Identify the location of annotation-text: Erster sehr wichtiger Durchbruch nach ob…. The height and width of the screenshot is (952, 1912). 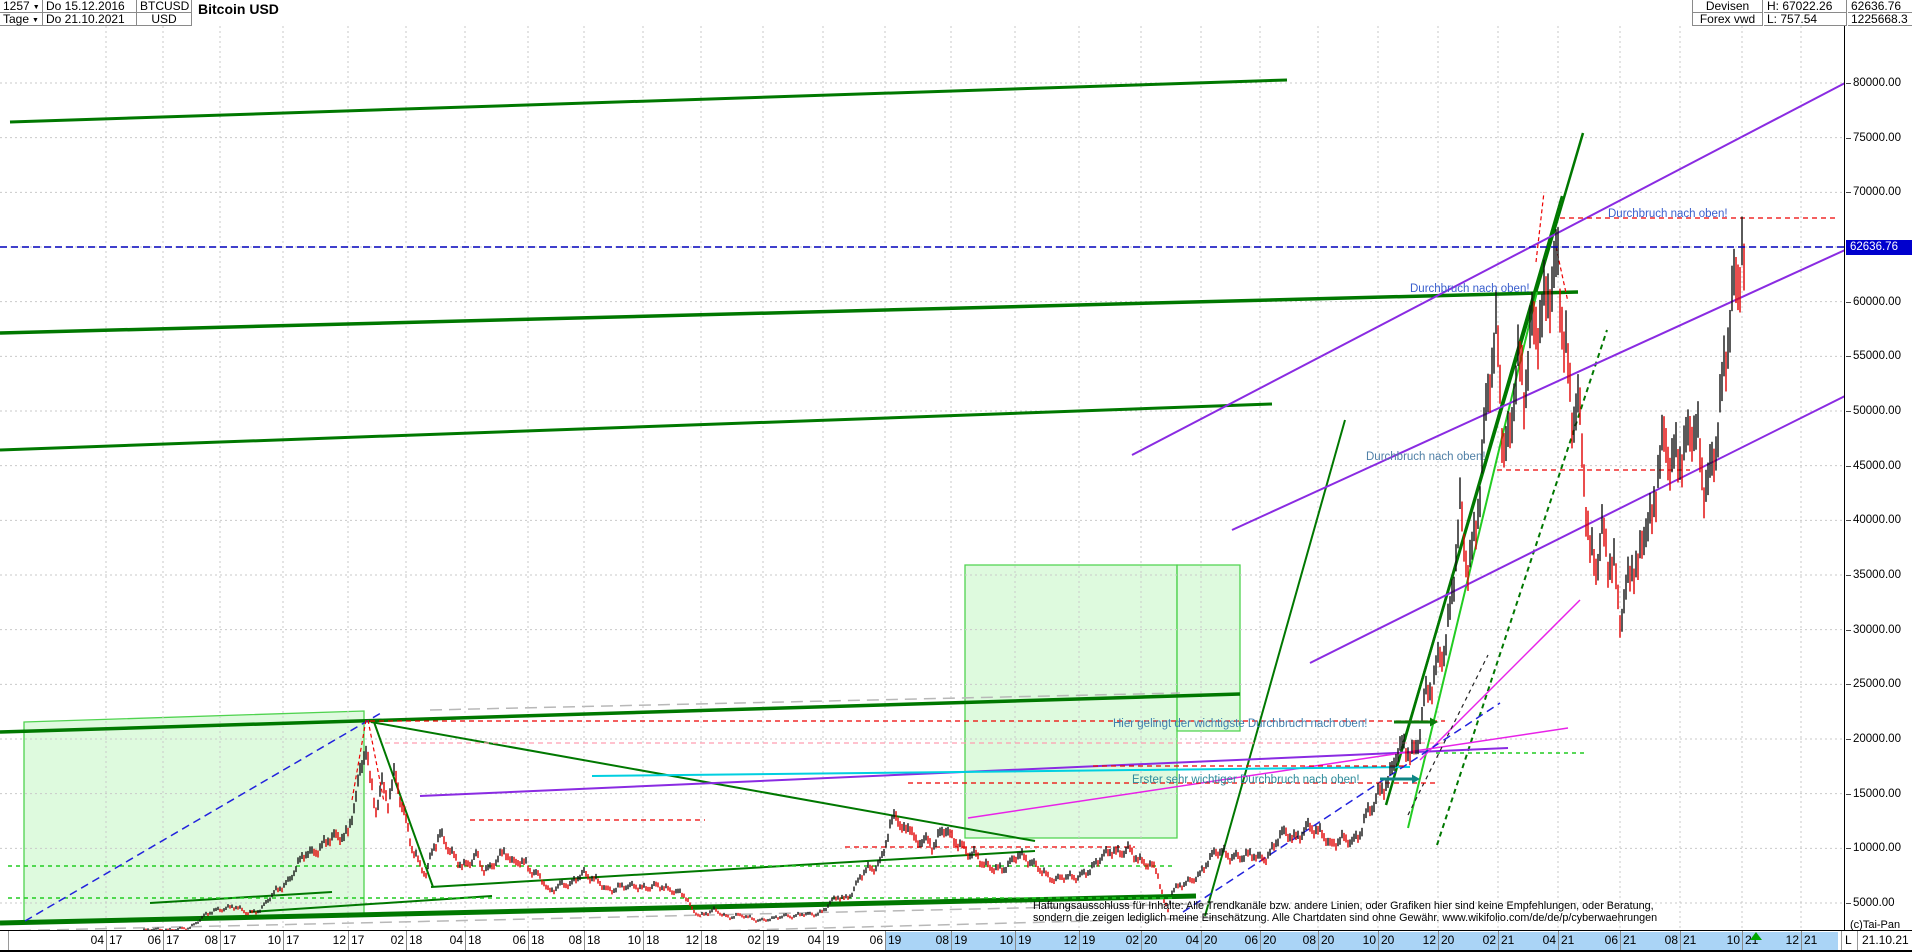
(1246, 780).